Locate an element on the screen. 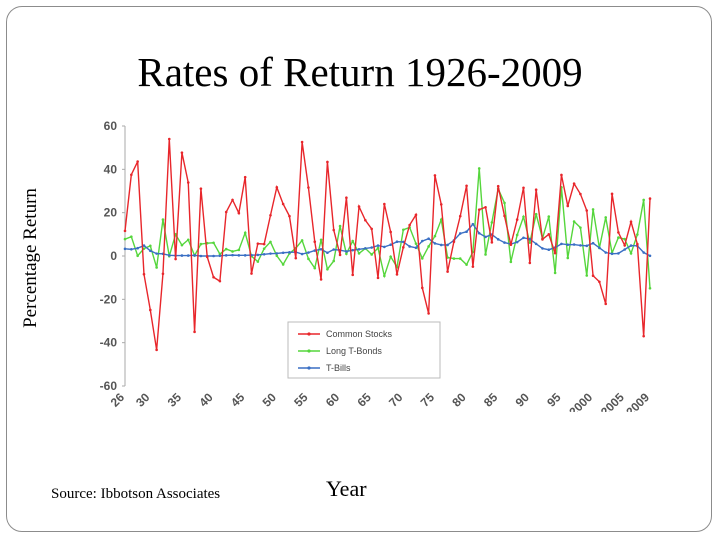  x-tick-label: 90 is located at coordinates (523, 400).